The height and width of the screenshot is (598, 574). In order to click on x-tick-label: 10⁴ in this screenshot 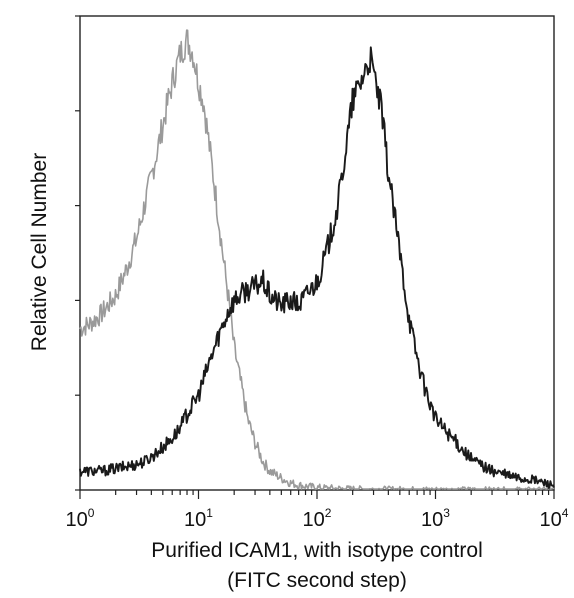, I will do `click(554, 518)`.